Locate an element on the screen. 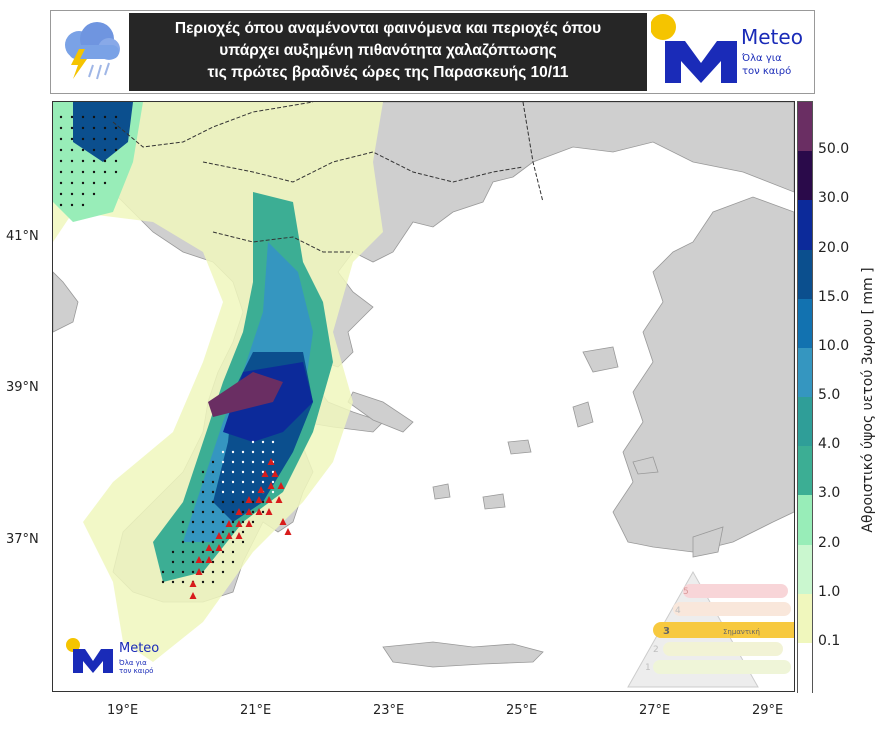 Image resolution: width=880 pixels, height=735 pixels. borders is located at coordinates (328, 177).